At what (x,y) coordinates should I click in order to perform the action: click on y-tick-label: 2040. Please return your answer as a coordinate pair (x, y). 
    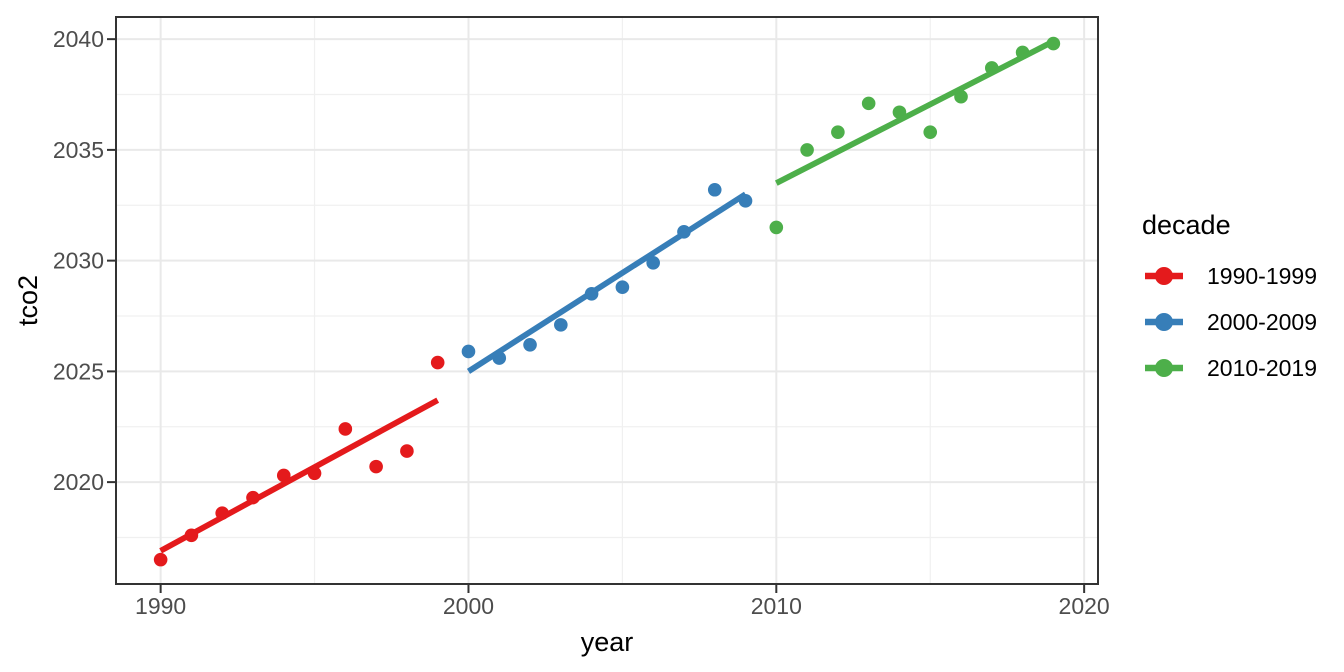
    Looking at the image, I should click on (78, 39).